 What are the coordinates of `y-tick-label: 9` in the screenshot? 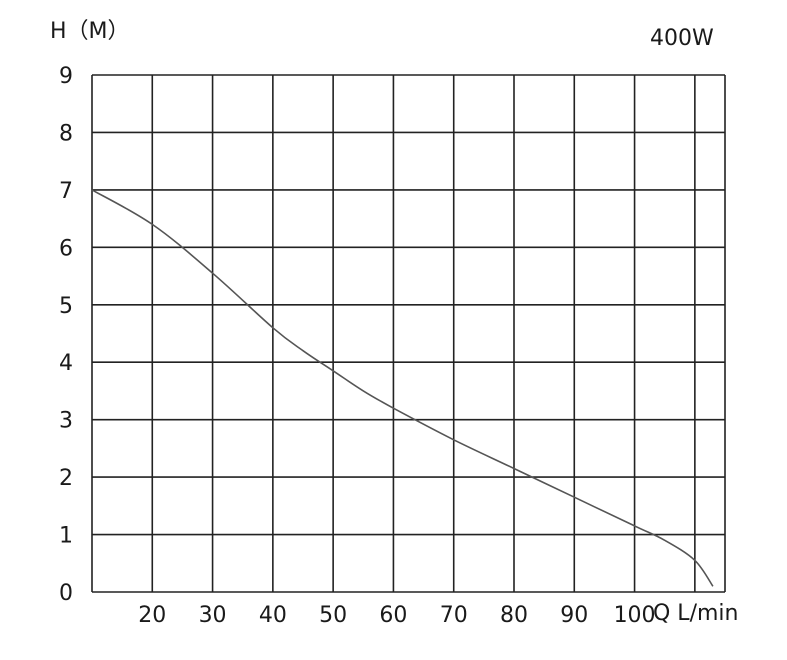 It's located at (66, 76).